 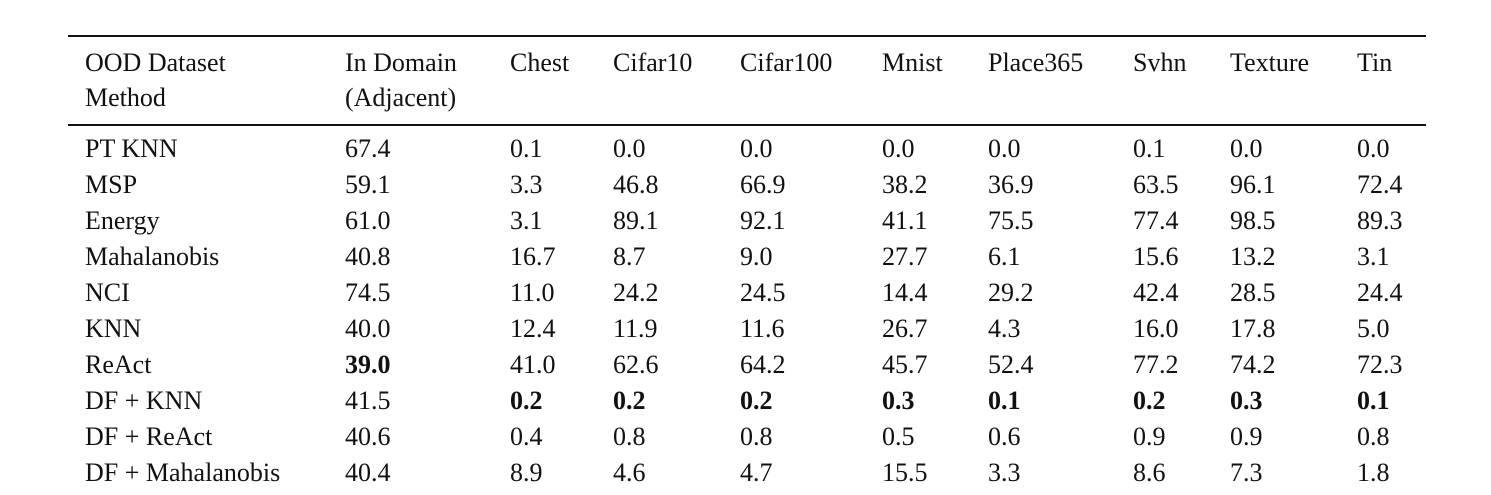 What do you see at coordinates (905, 184) in the screenshot?
I see `table-cell: 38.2` at bounding box center [905, 184].